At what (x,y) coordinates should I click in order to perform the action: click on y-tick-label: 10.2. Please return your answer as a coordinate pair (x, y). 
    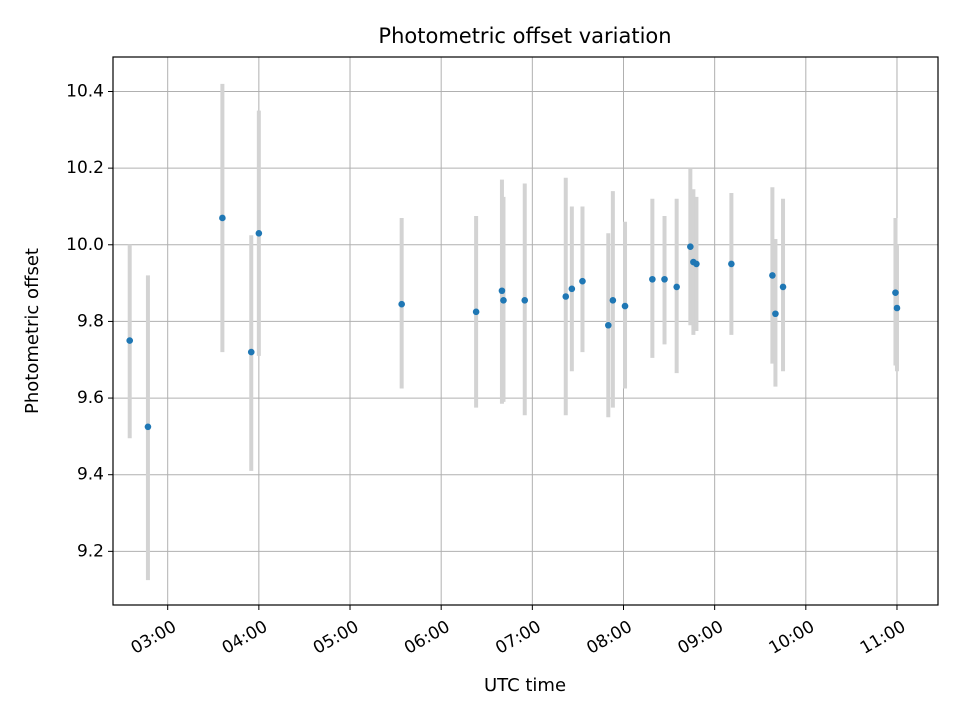
    Looking at the image, I should click on (85, 168).